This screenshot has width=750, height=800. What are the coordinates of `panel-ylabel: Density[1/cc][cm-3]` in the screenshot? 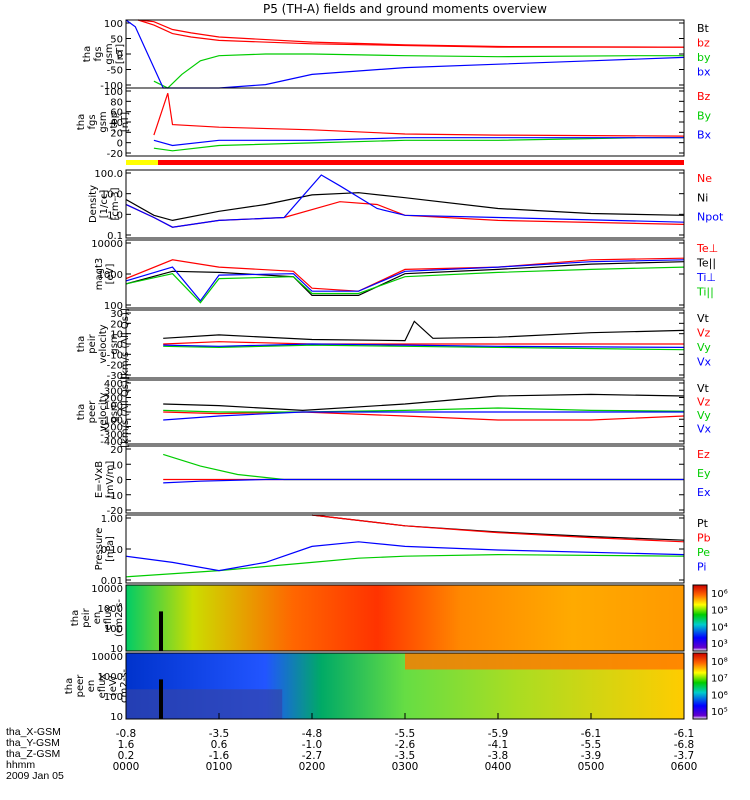 It's located at (104, 204).